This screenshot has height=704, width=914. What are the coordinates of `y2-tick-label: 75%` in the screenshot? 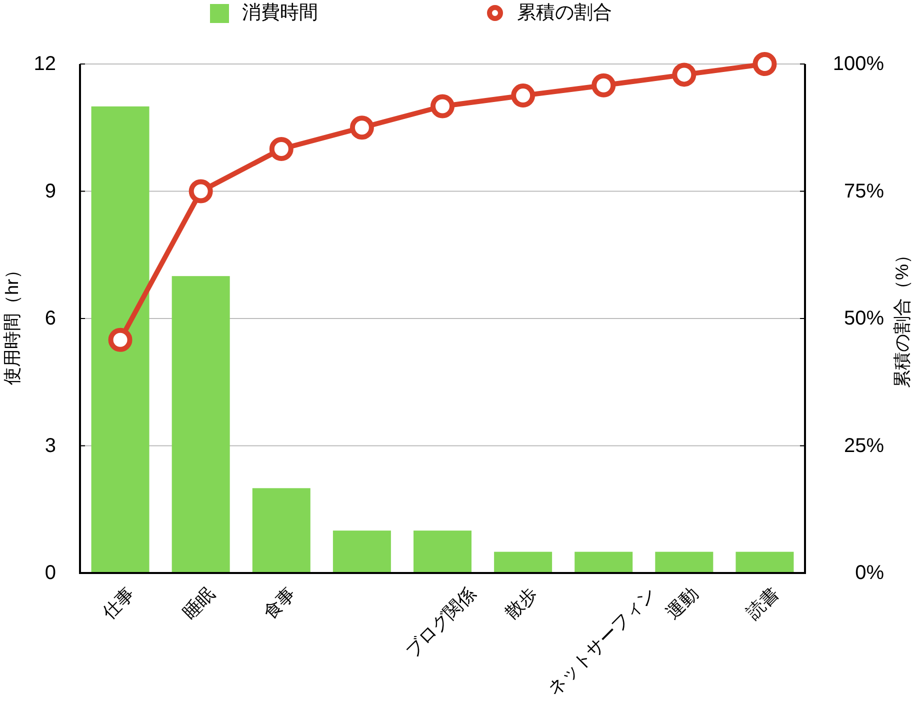 It's located at (864, 191).